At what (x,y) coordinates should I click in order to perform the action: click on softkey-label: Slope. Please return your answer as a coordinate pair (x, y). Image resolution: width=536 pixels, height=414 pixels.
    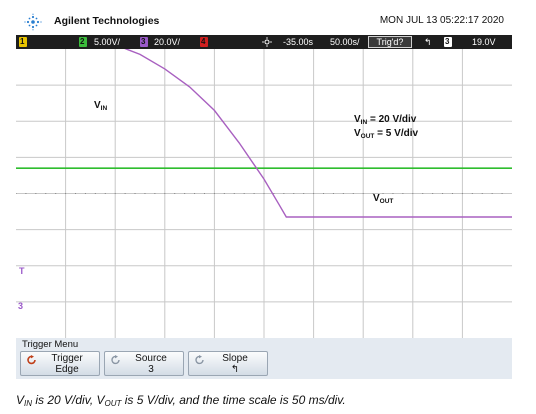
    Looking at the image, I should click on (235, 358).